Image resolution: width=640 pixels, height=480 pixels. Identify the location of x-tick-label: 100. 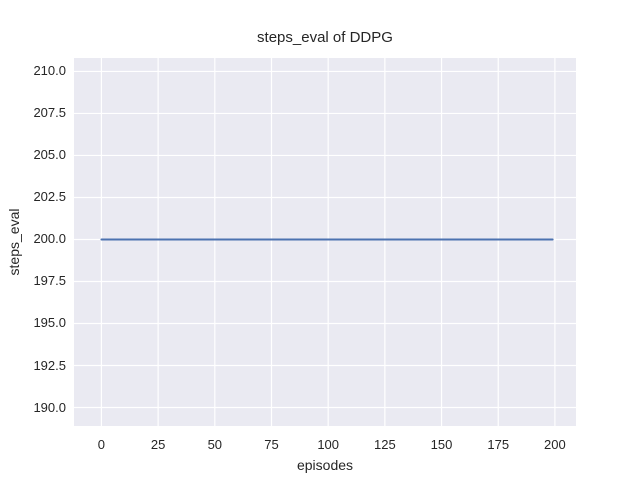
(328, 444).